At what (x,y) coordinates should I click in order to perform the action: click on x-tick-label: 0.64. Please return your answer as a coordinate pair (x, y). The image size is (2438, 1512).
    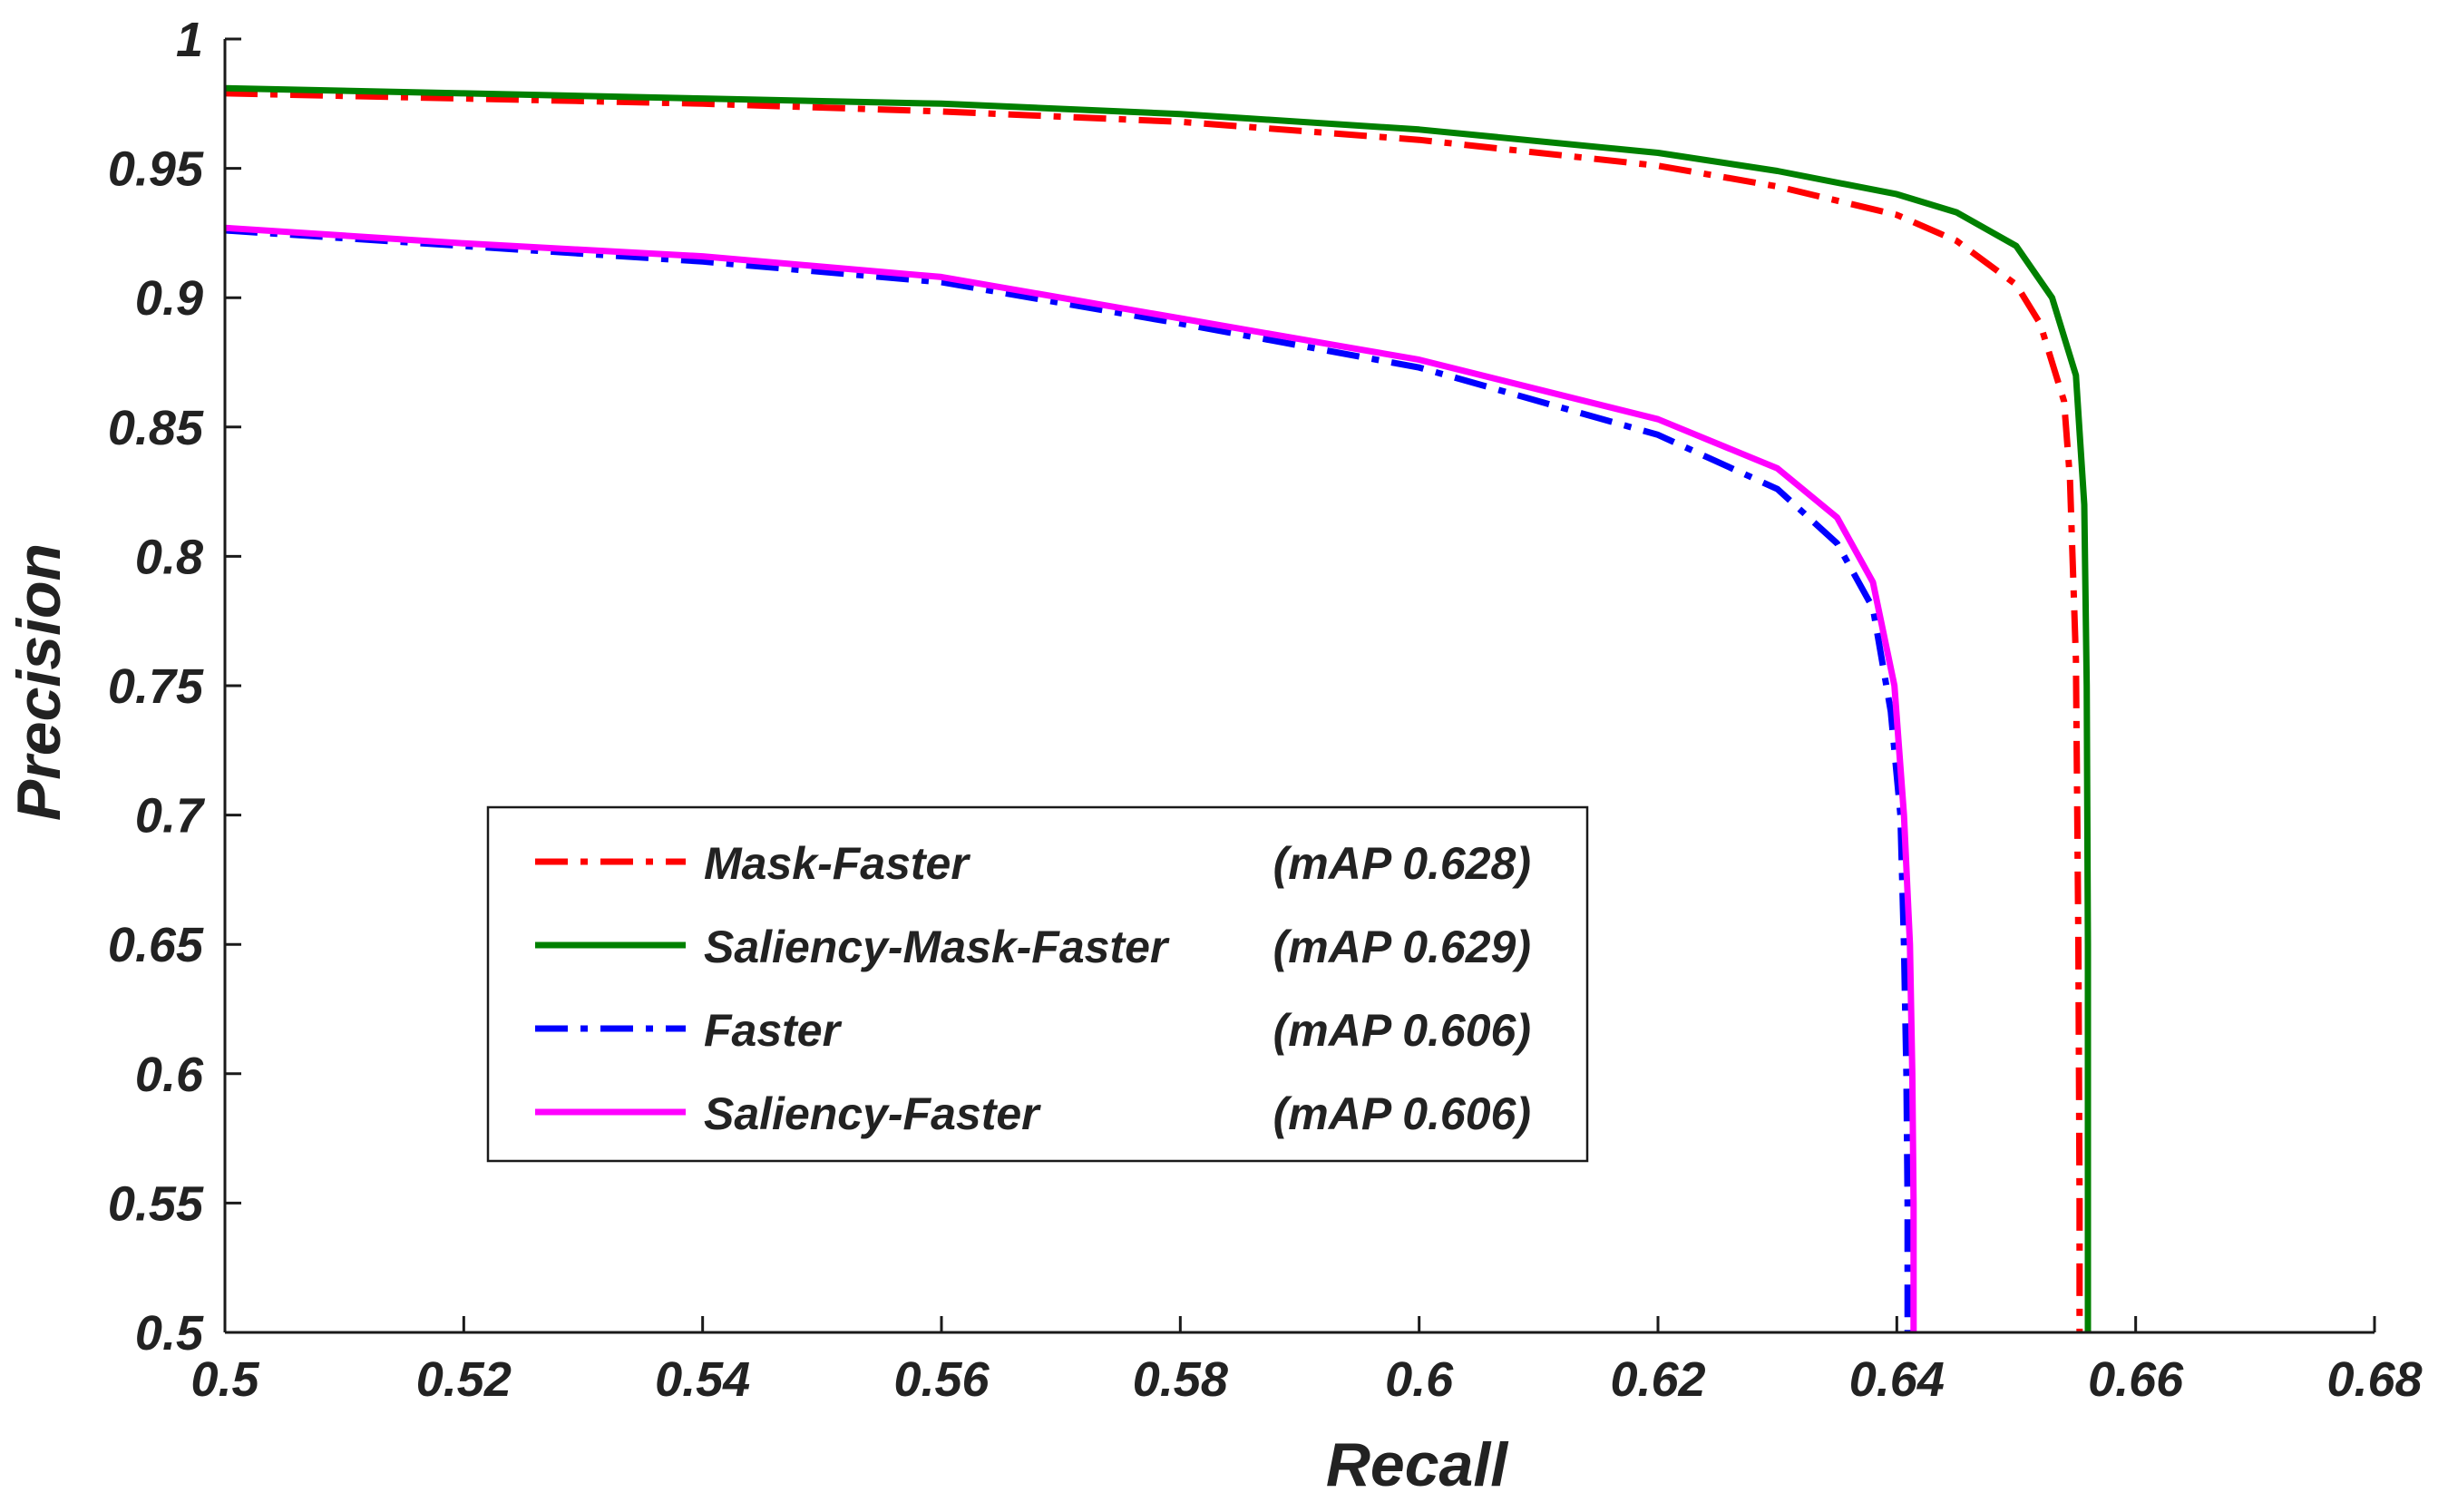
    Looking at the image, I should click on (1897, 1379).